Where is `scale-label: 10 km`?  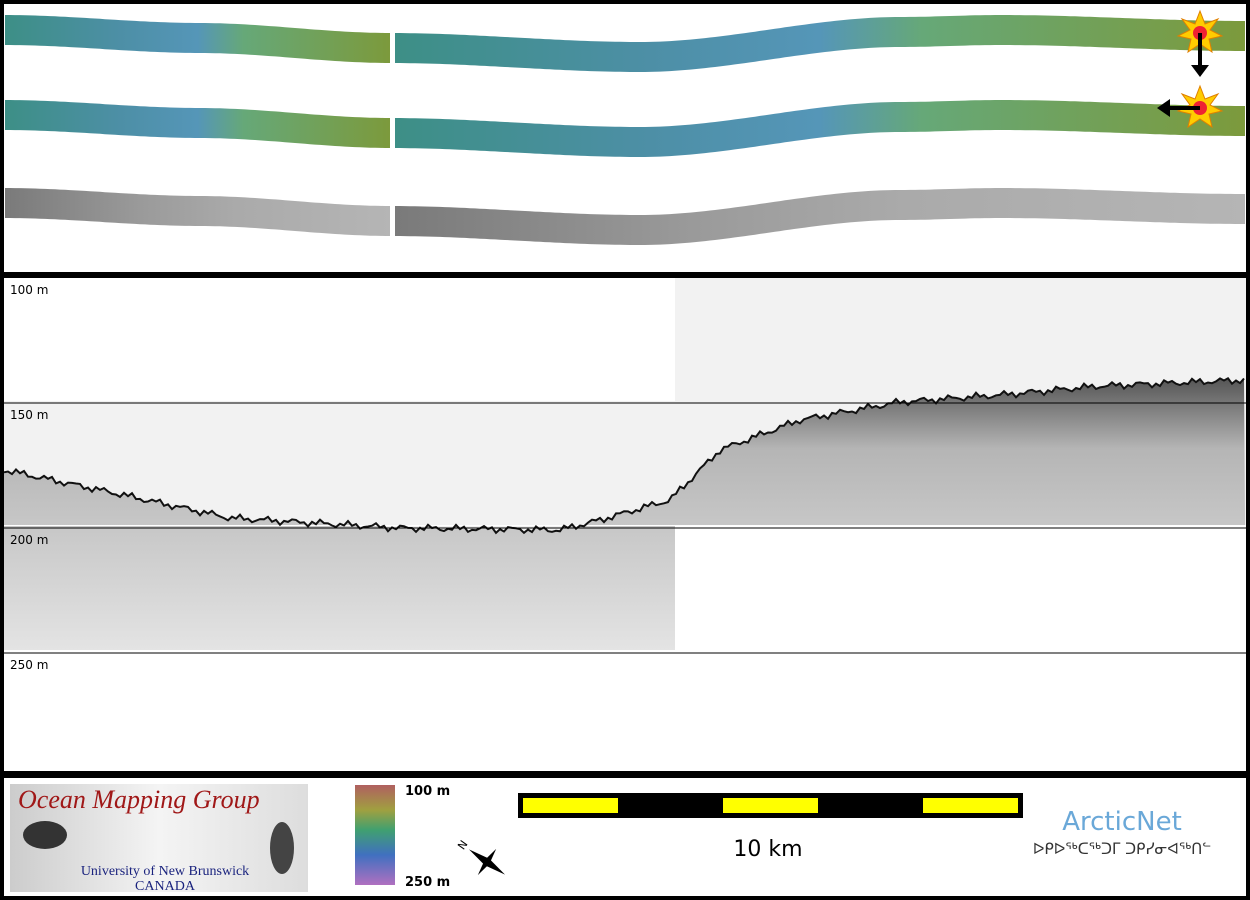 scale-label: 10 km is located at coordinates (767, 849).